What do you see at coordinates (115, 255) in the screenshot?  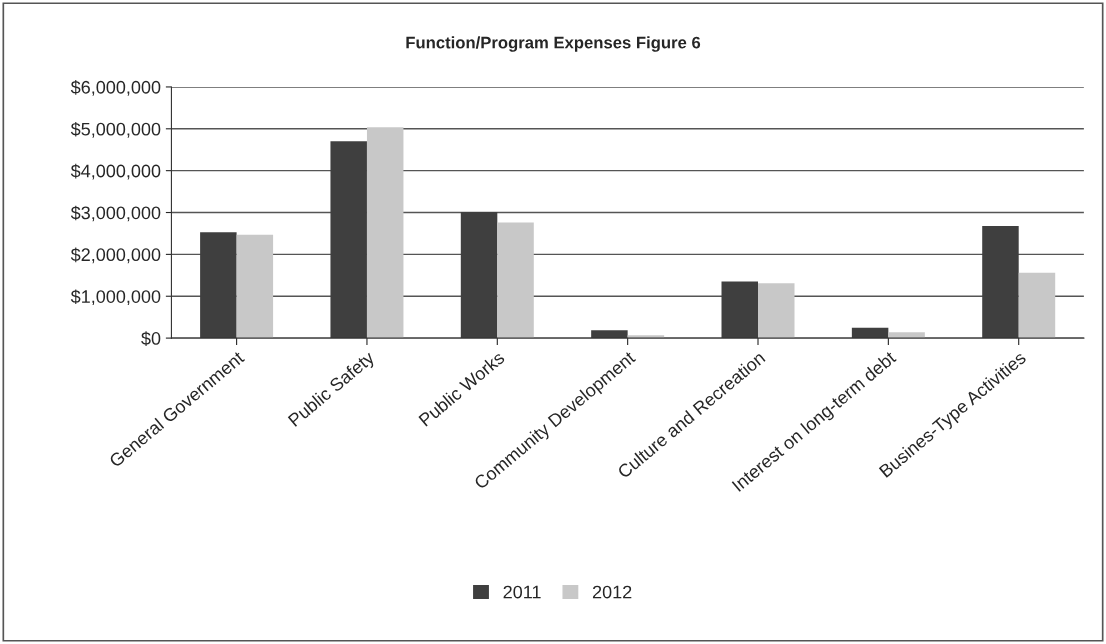 I see `y-tick-label: $2,000,000` at bounding box center [115, 255].